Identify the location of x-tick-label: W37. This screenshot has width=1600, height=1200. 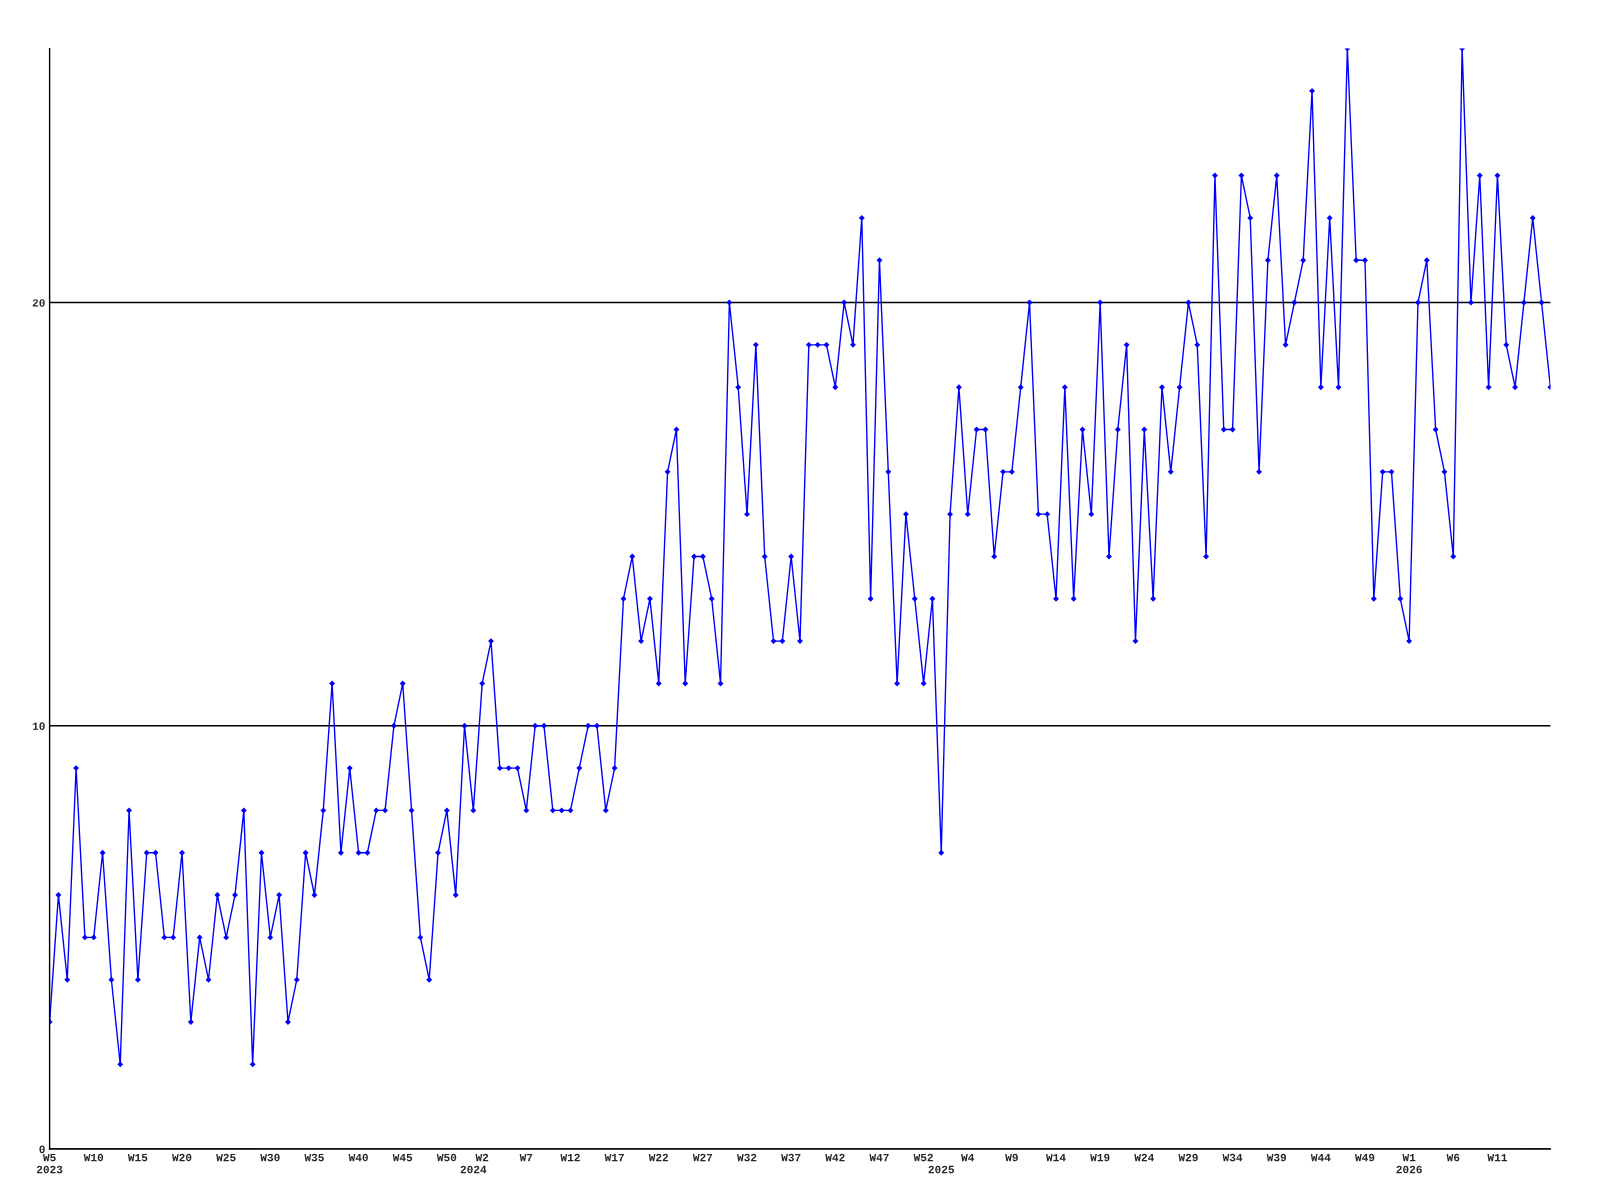
(791, 1157).